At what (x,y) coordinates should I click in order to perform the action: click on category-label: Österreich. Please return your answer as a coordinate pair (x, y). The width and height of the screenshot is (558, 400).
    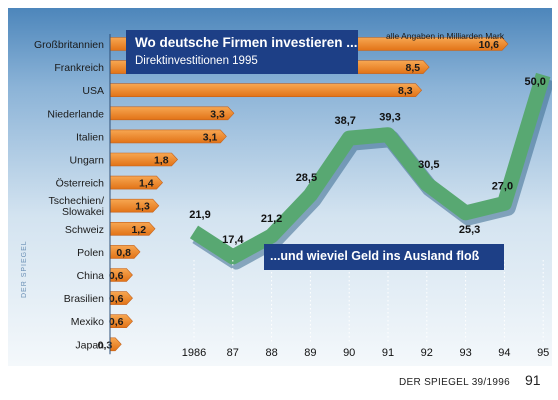
    Looking at the image, I should click on (80, 184).